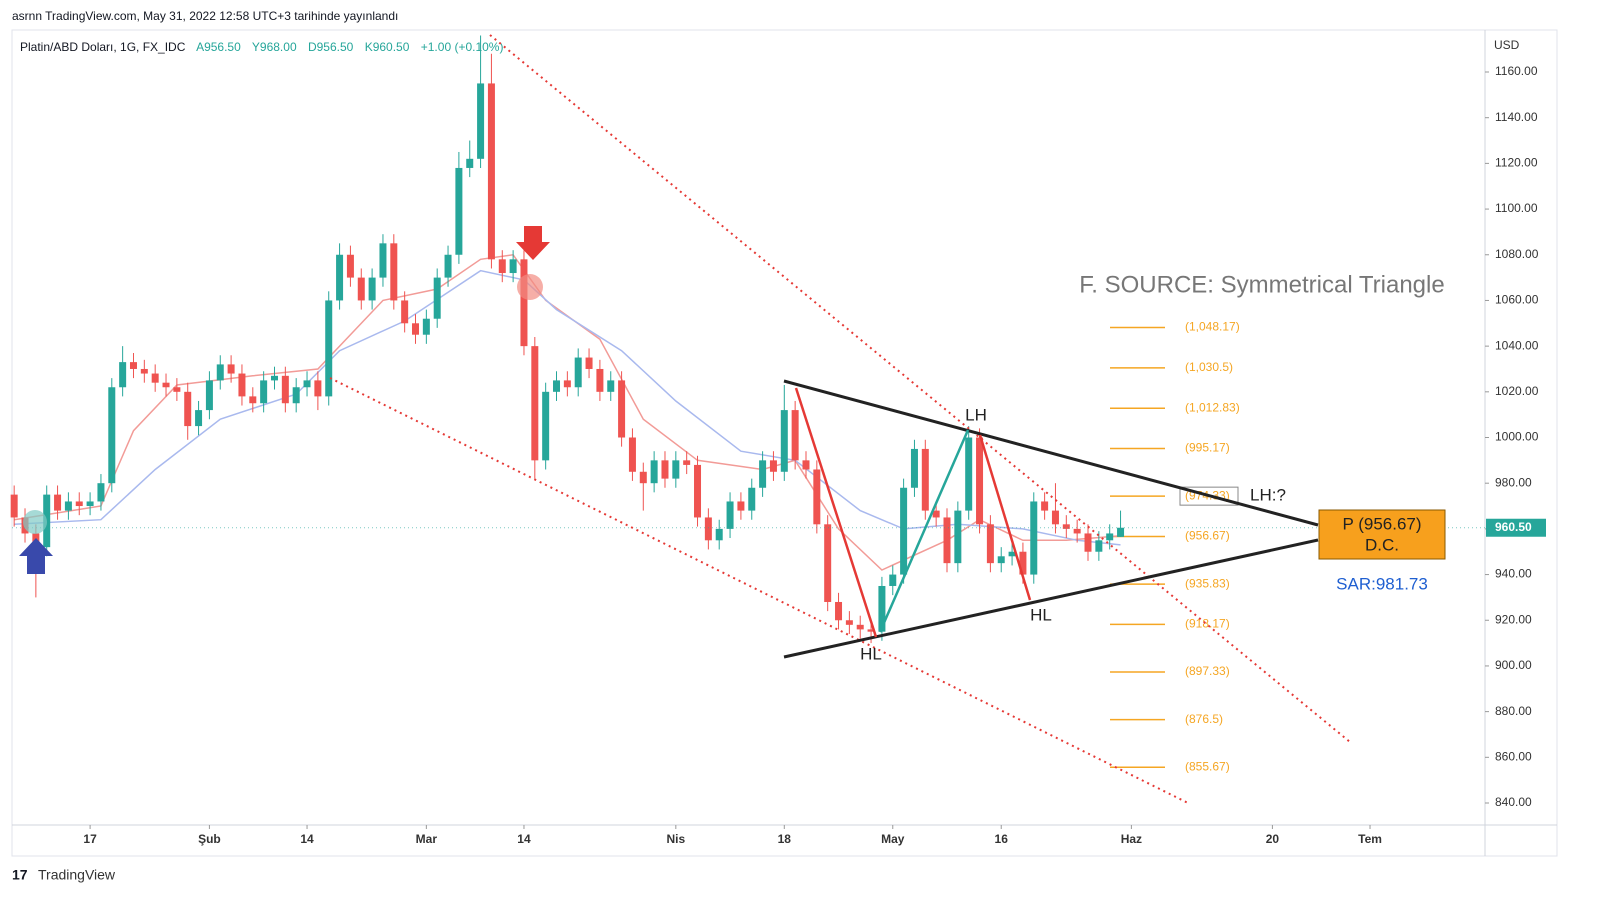 The height and width of the screenshot is (913, 1600). What do you see at coordinates (36, 556) in the screenshot?
I see `buy-arrow` at bounding box center [36, 556].